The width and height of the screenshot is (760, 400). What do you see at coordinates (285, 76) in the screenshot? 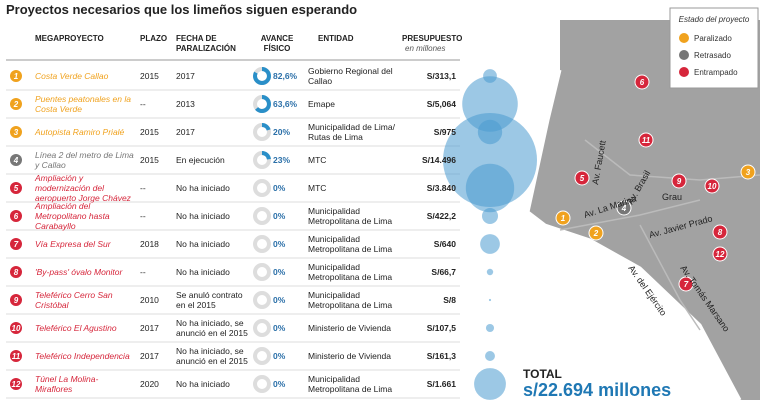
I see `progress-label: 82,6%` at bounding box center [285, 76].